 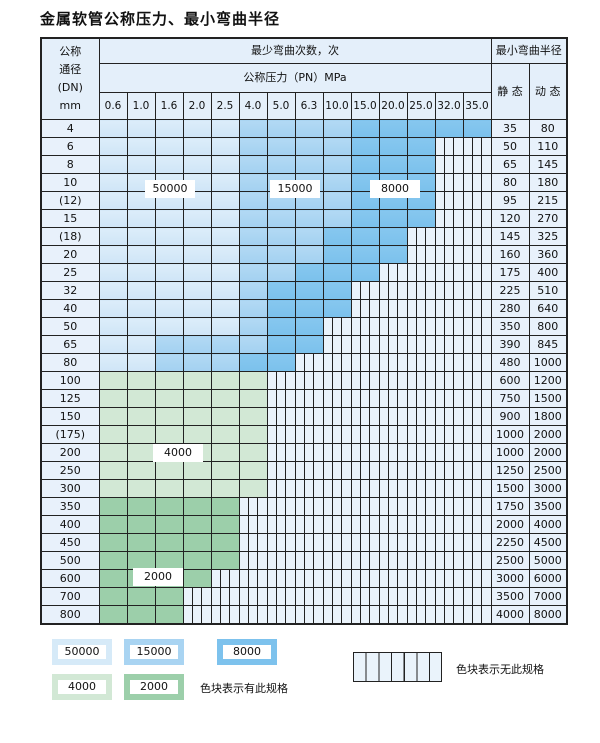 I want to click on dn-cell: 150, so click(x=70, y=416).